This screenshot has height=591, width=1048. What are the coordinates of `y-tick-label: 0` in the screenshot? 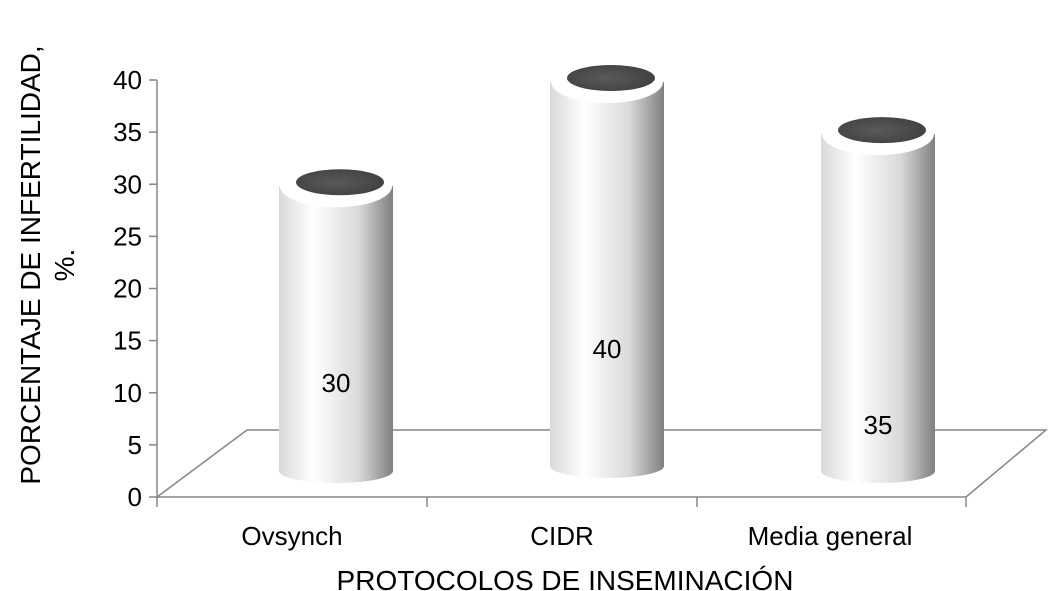 It's located at (135, 497).